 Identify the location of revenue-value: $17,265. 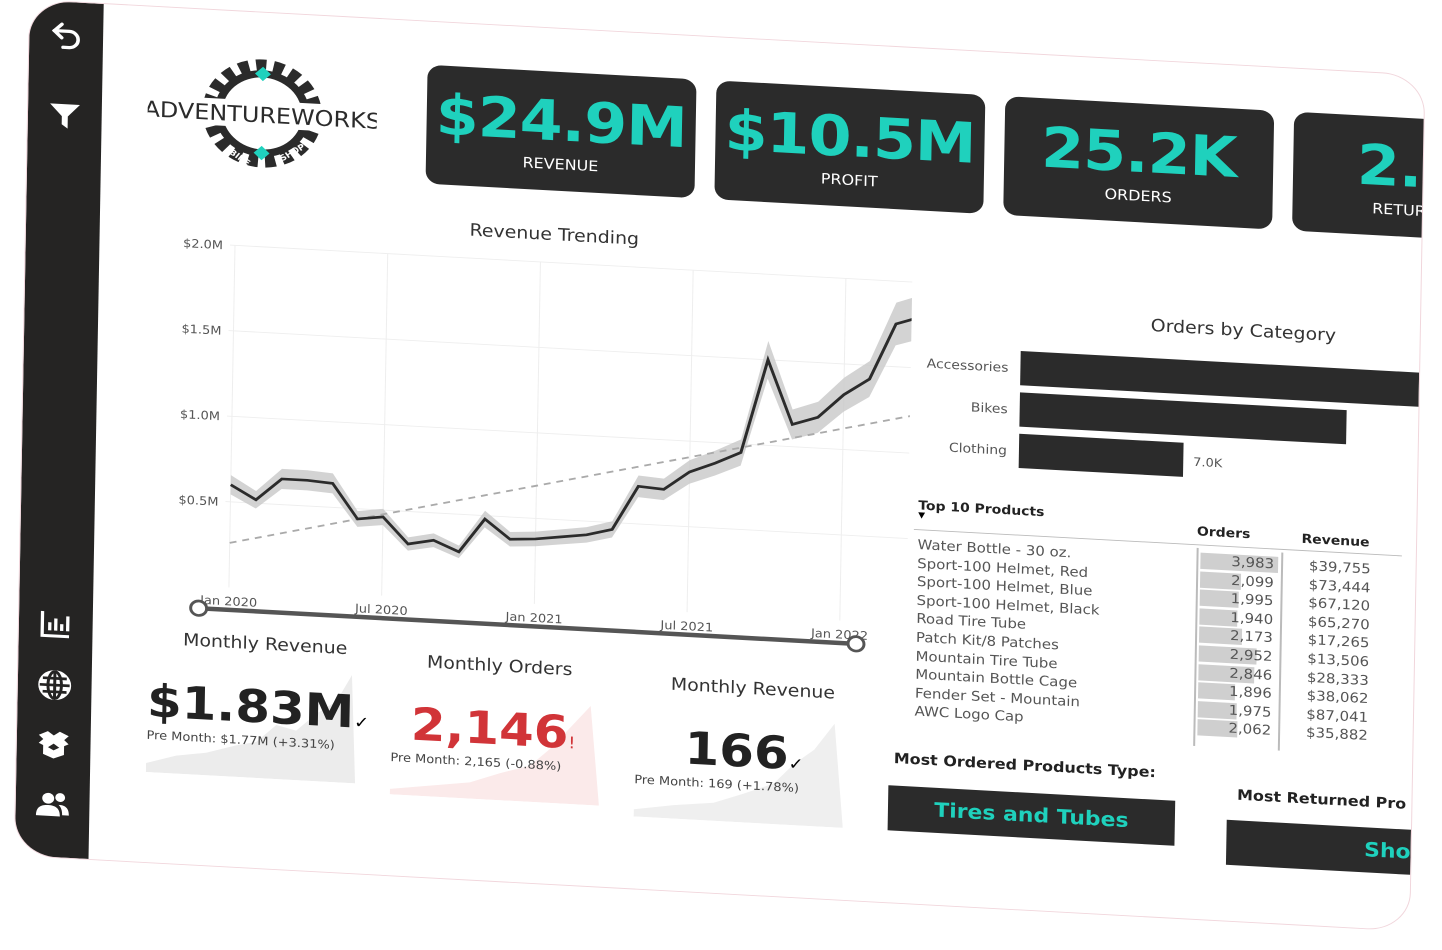
(1338, 641).